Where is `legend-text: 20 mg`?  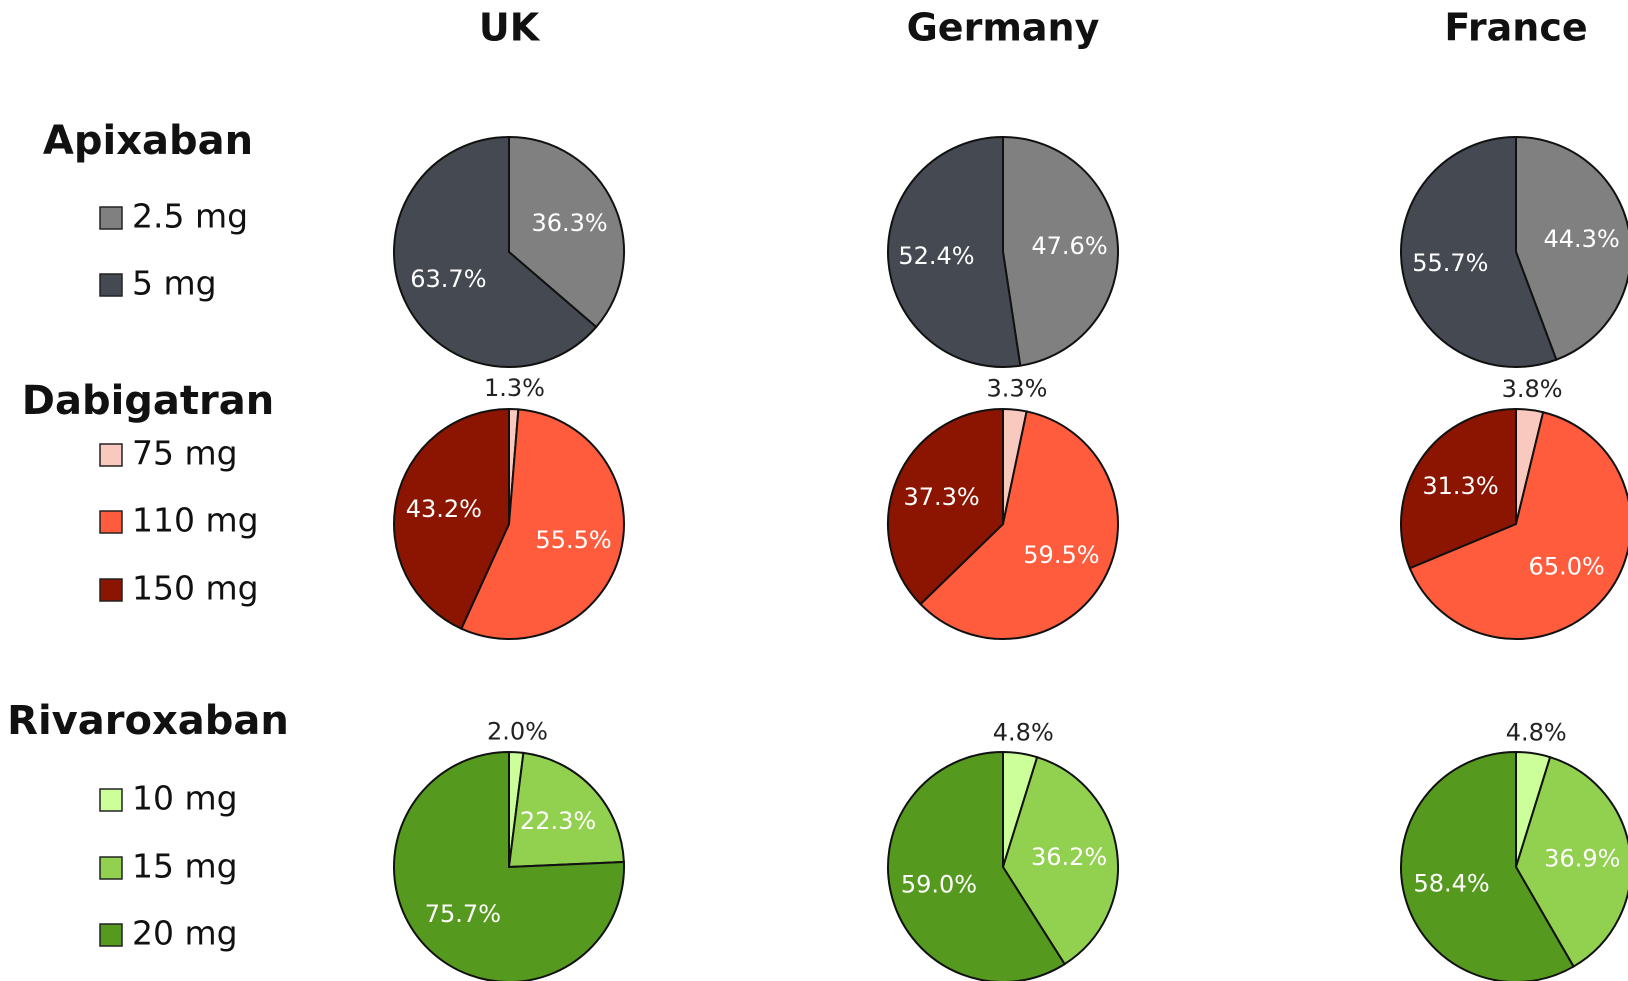 legend-text: 20 mg is located at coordinates (185, 933).